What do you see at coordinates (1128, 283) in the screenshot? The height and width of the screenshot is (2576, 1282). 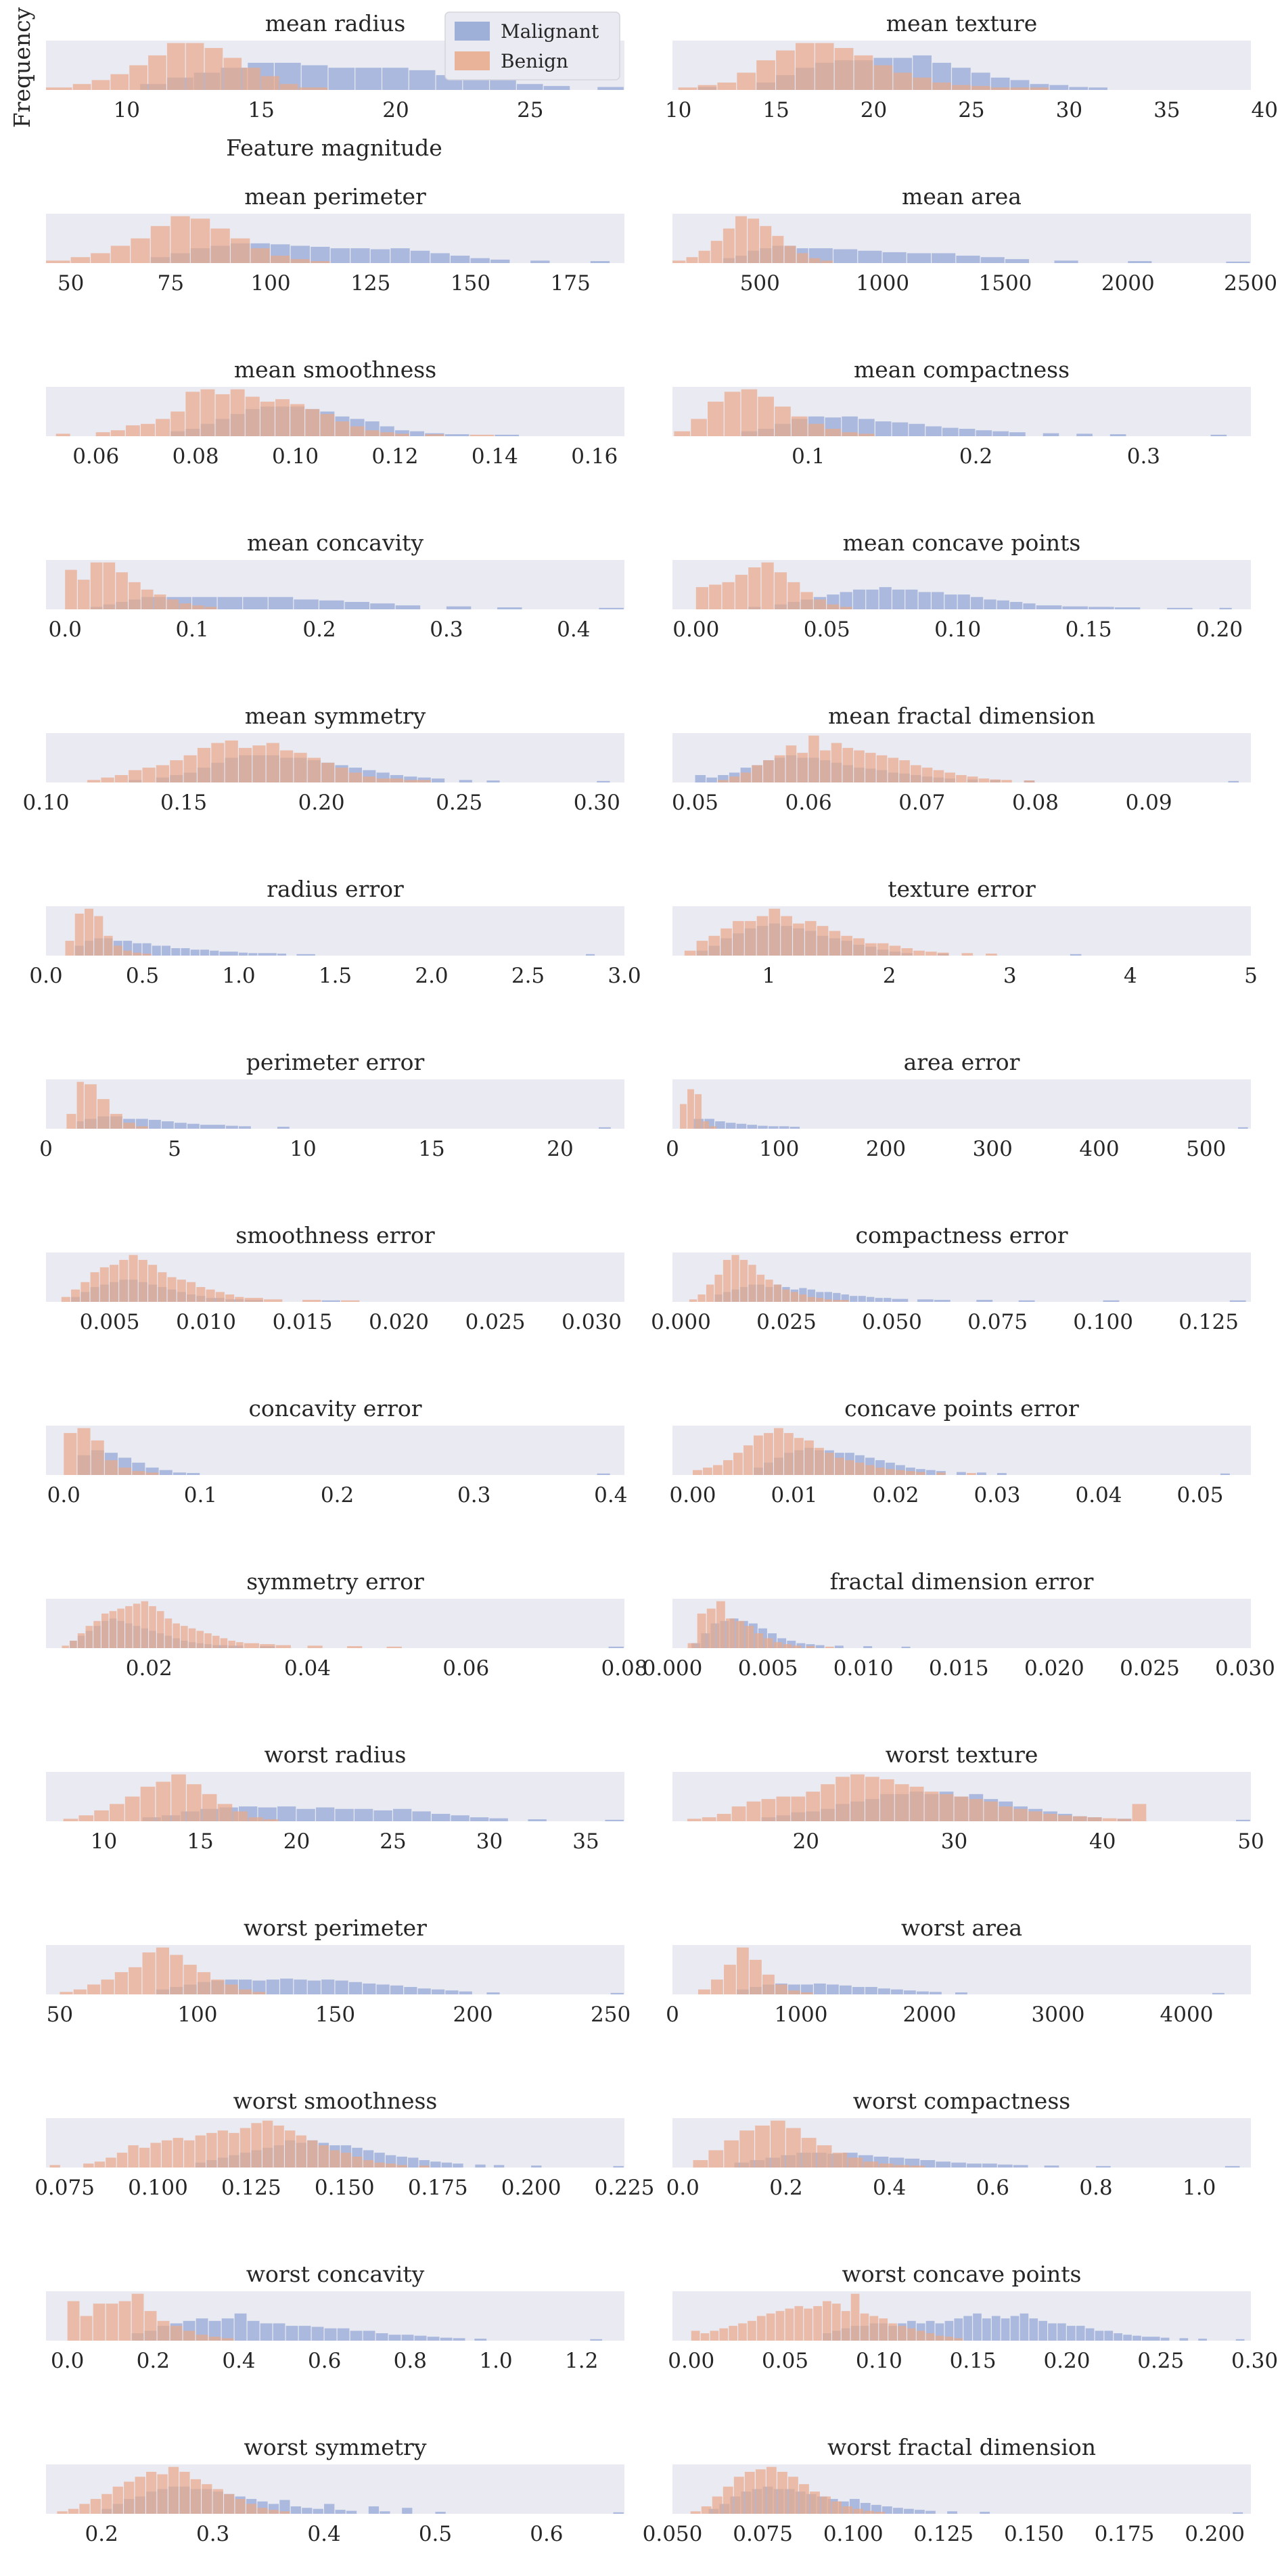 I see `tick-label: 2000` at bounding box center [1128, 283].